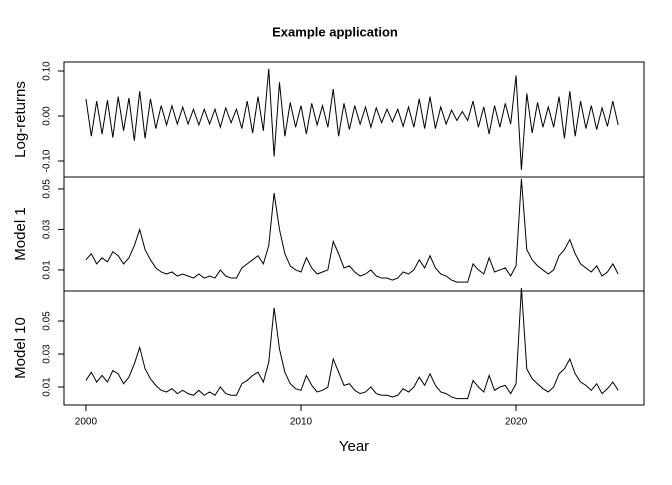  What do you see at coordinates (20, 348) in the screenshot?
I see `y-axis-label: Model 10` at bounding box center [20, 348].